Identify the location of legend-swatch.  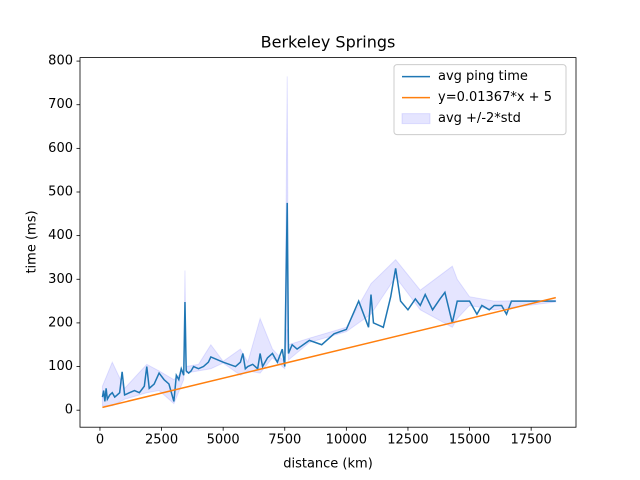
(416, 119).